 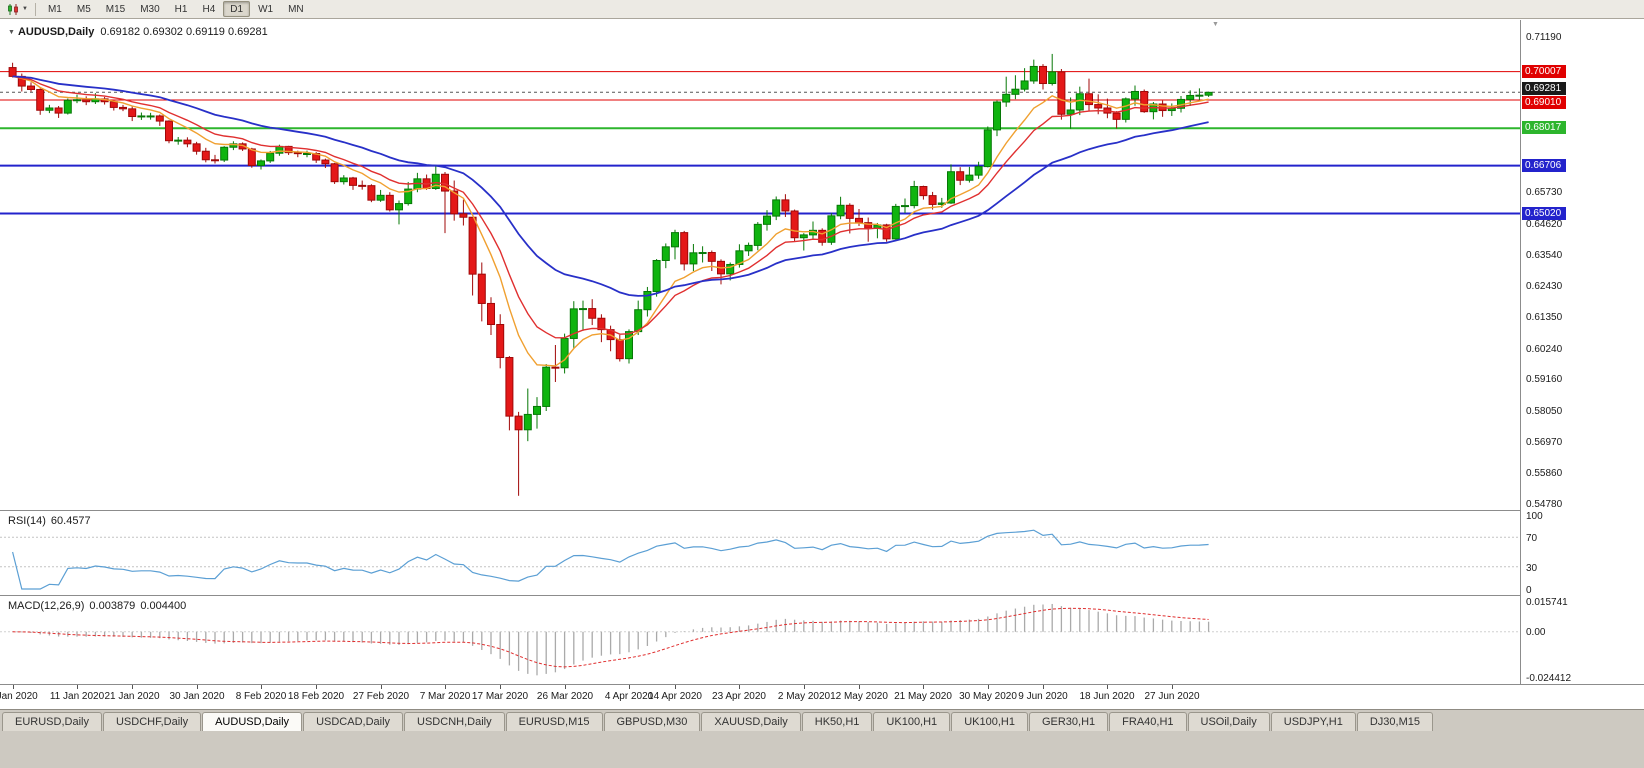 I want to click on macd-signal-value: 0.004400, so click(x=163, y=606).